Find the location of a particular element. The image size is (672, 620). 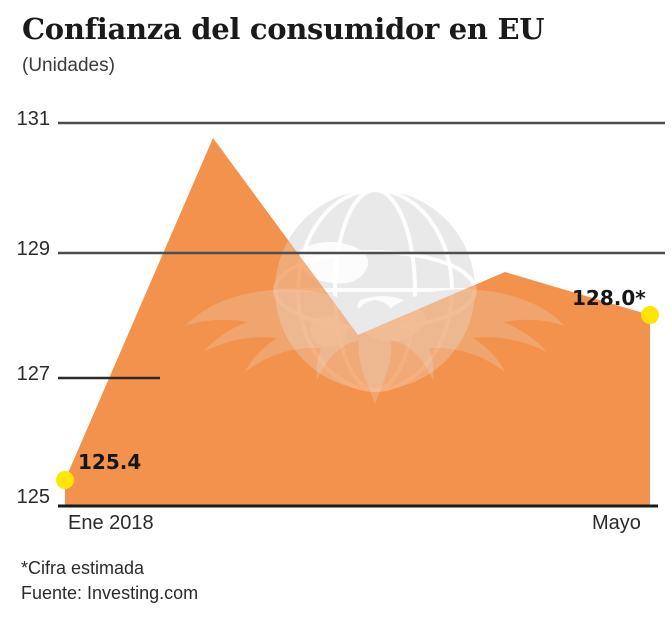

chart-subtitle: (Unidades) is located at coordinates (68, 65).